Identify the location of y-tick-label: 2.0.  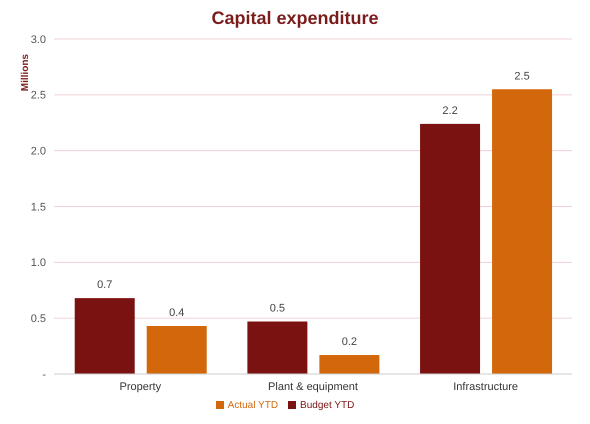
(38, 152).